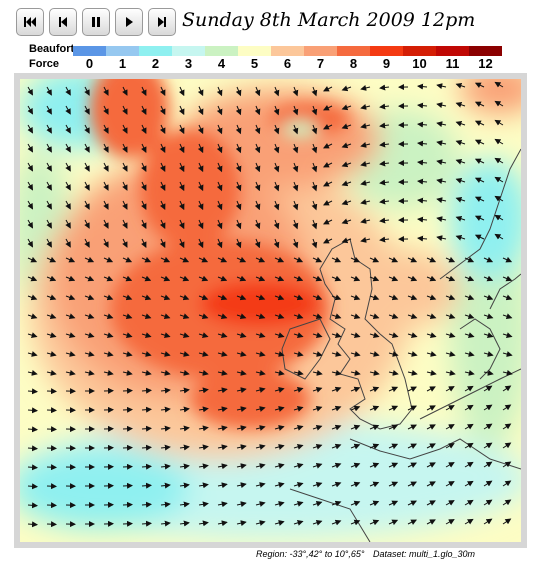 The height and width of the screenshot is (564, 542). Describe the element at coordinates (63, 22) in the screenshot. I see `step-back-button` at that location.